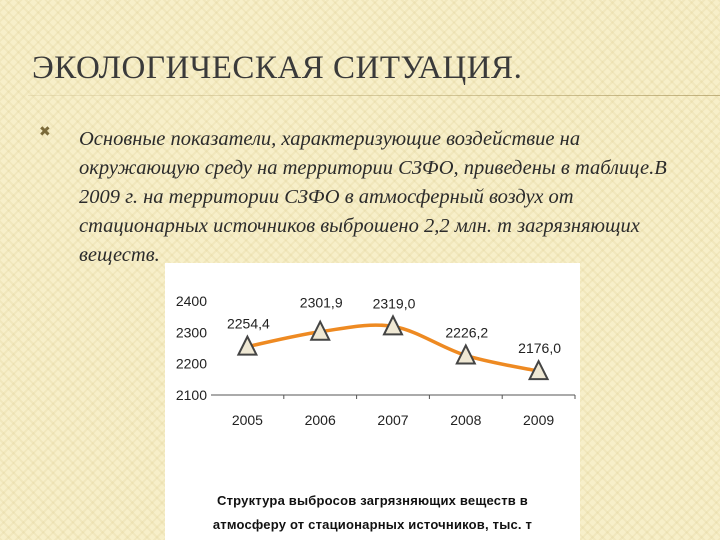 Image resolution: width=720 pixels, height=540 pixels. Describe the element at coordinates (465, 420) in the screenshot. I see `x-tick-label: 2008` at that location.